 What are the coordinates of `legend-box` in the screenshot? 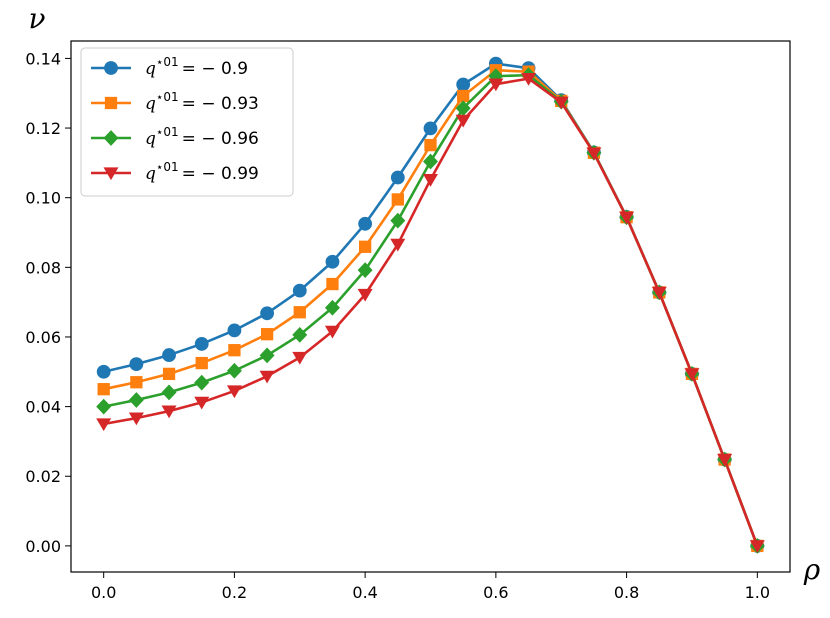 It's located at (187, 122).